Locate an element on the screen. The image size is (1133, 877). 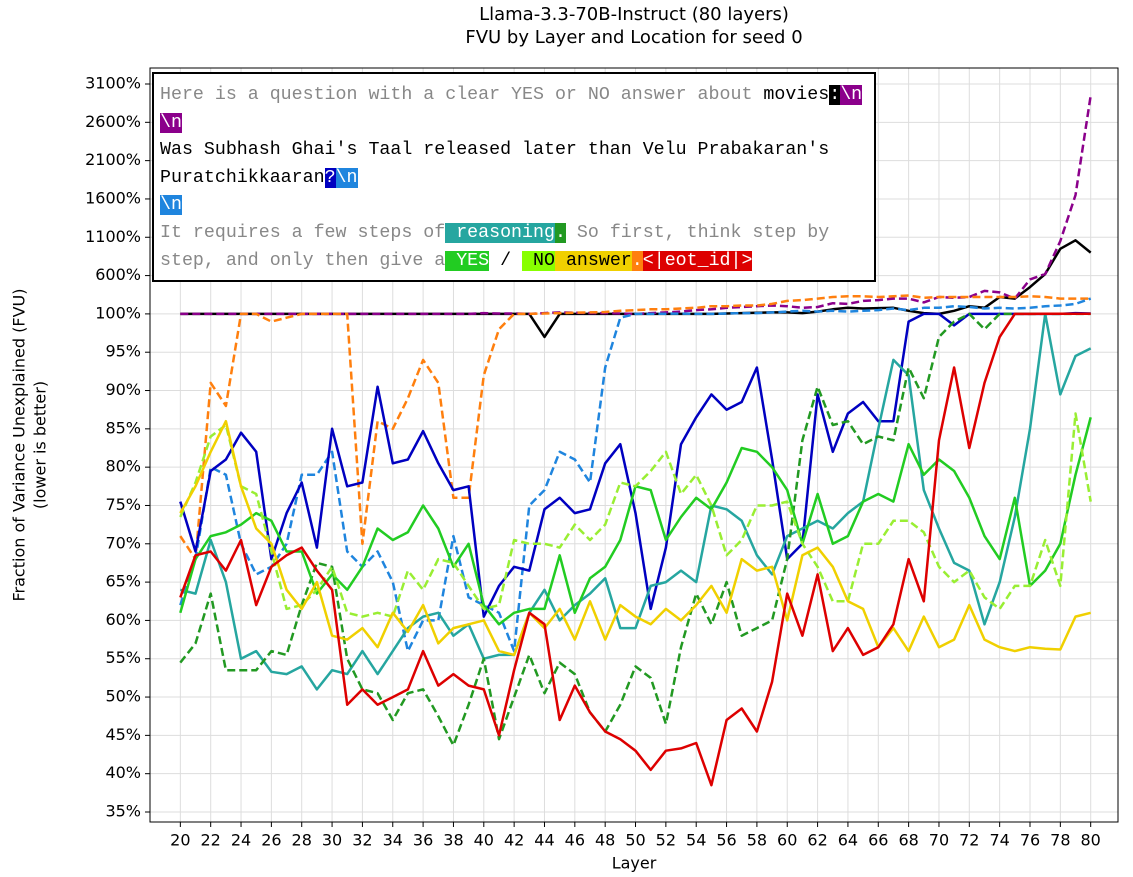
x-tick-label: 26 is located at coordinates (271, 840).